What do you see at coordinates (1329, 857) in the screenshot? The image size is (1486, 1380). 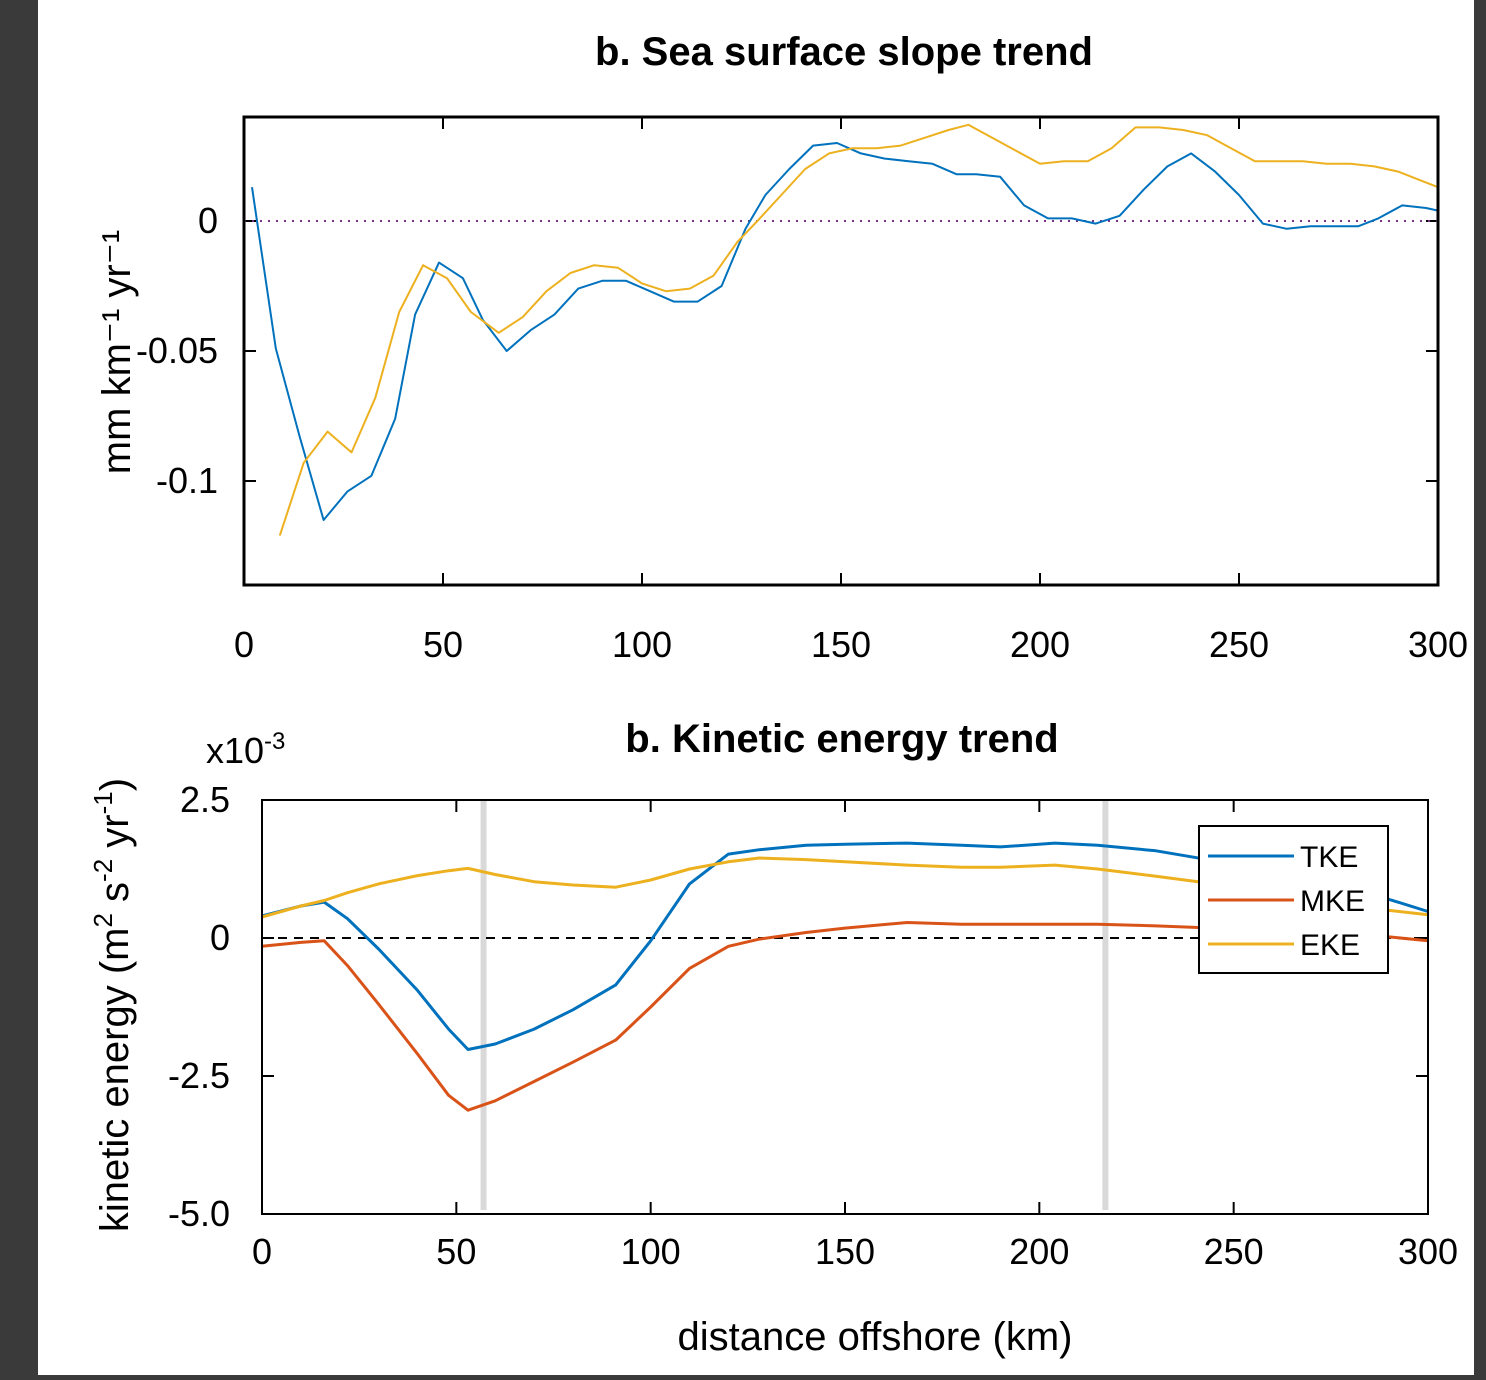 I see `legend-label-tke: TKE` at bounding box center [1329, 857].